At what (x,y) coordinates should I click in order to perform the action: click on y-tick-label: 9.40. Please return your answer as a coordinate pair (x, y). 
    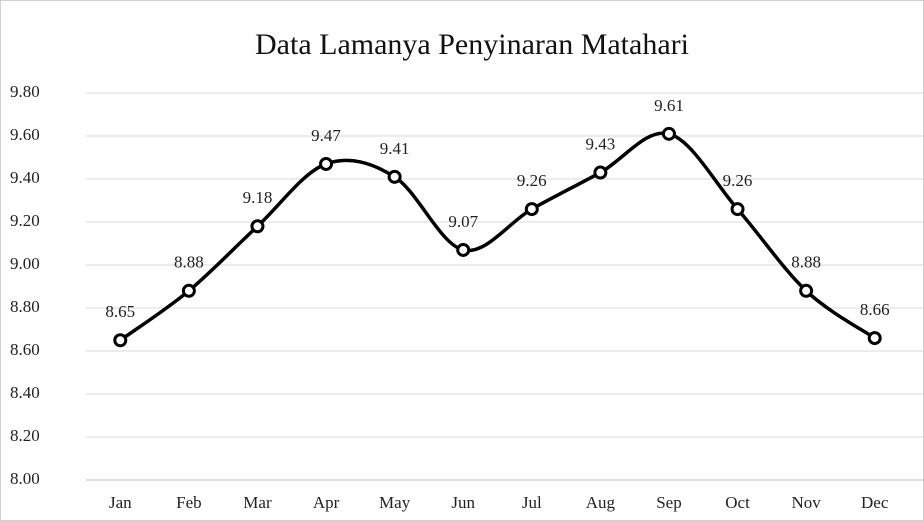
    Looking at the image, I should click on (25, 177).